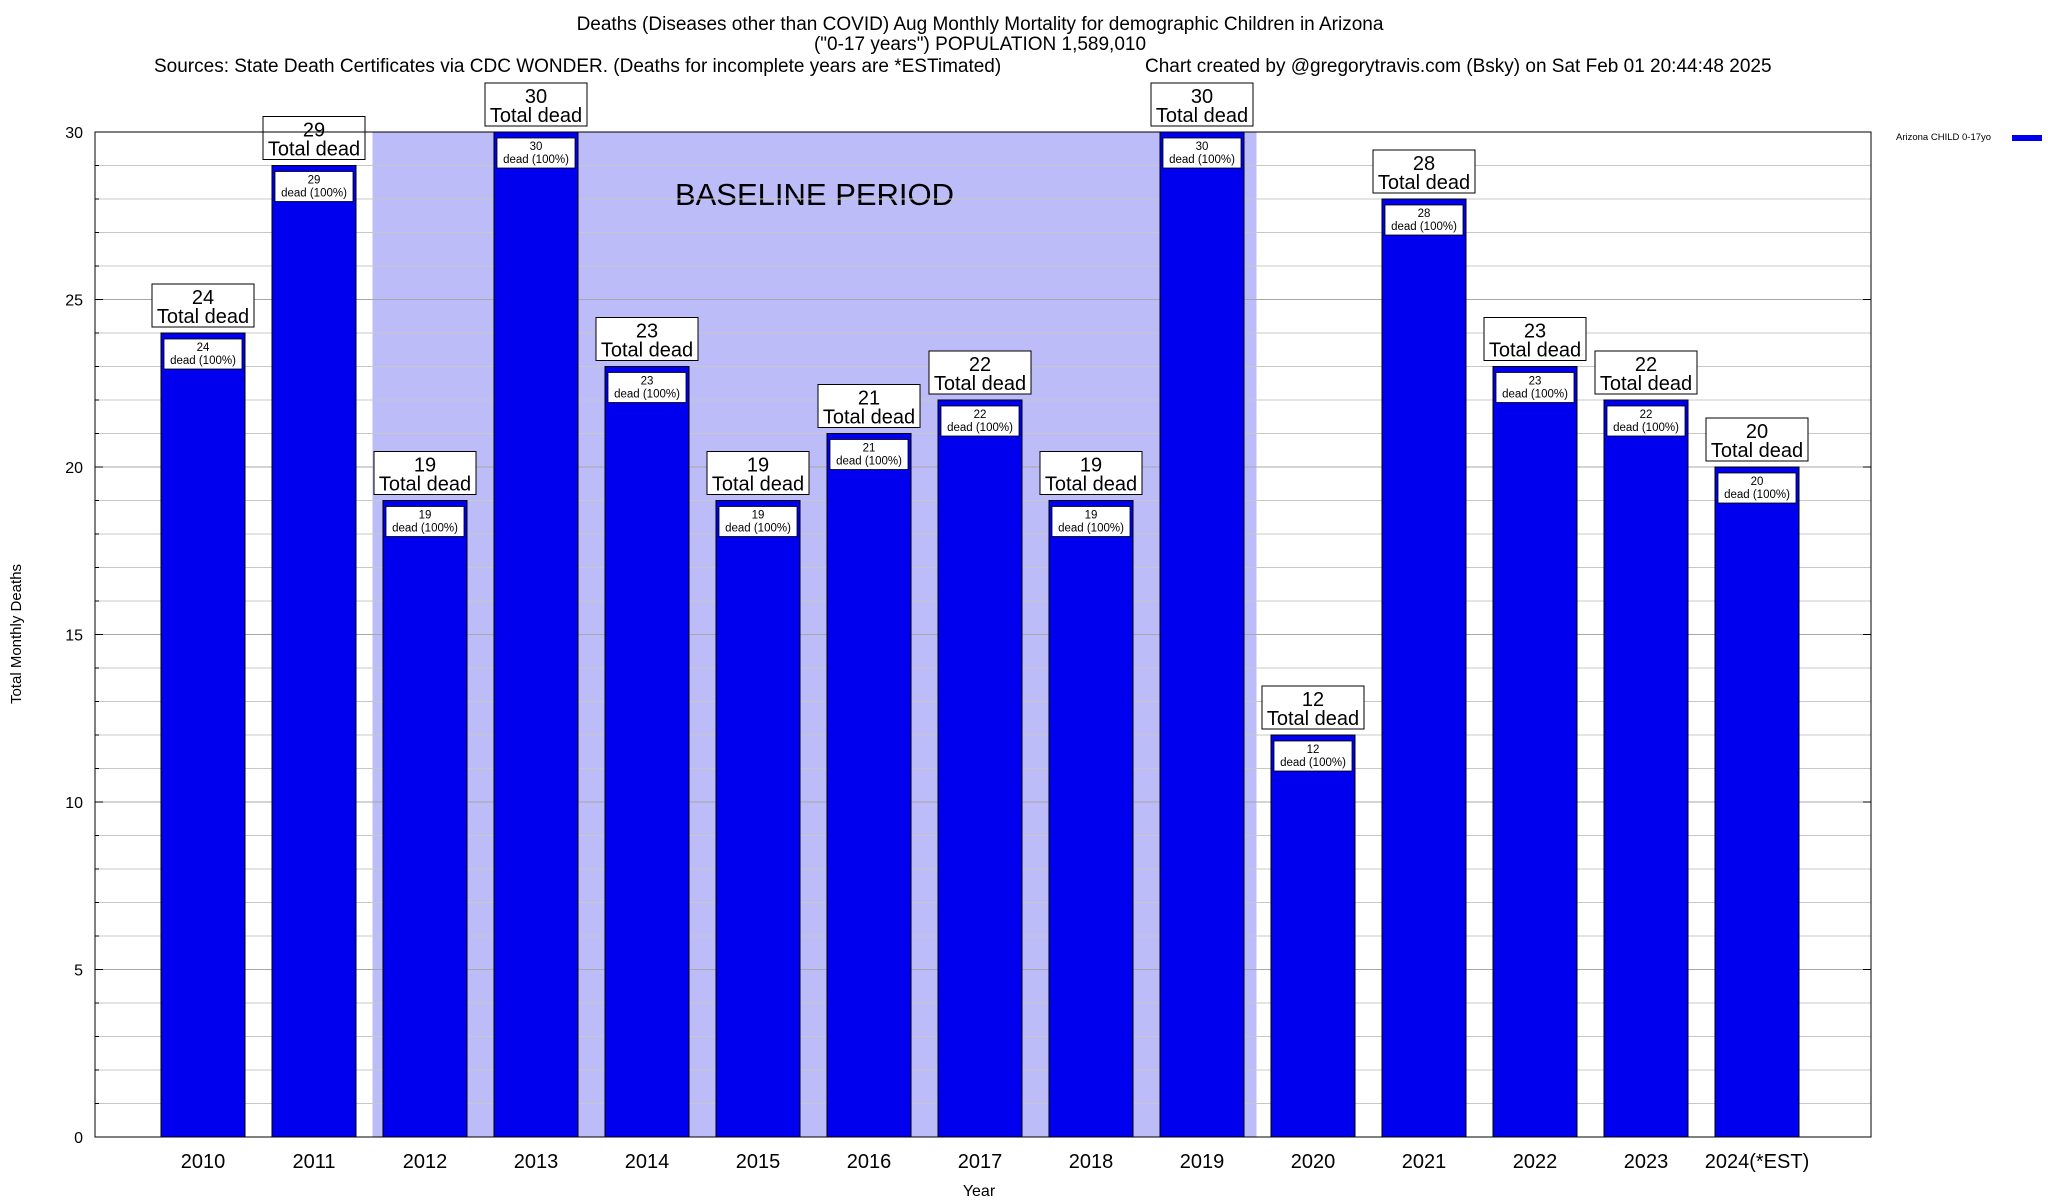 This screenshot has width=2048, height=1200. Describe the element at coordinates (203, 348) in the screenshot. I see `bar-inner-value: 24` at that location.